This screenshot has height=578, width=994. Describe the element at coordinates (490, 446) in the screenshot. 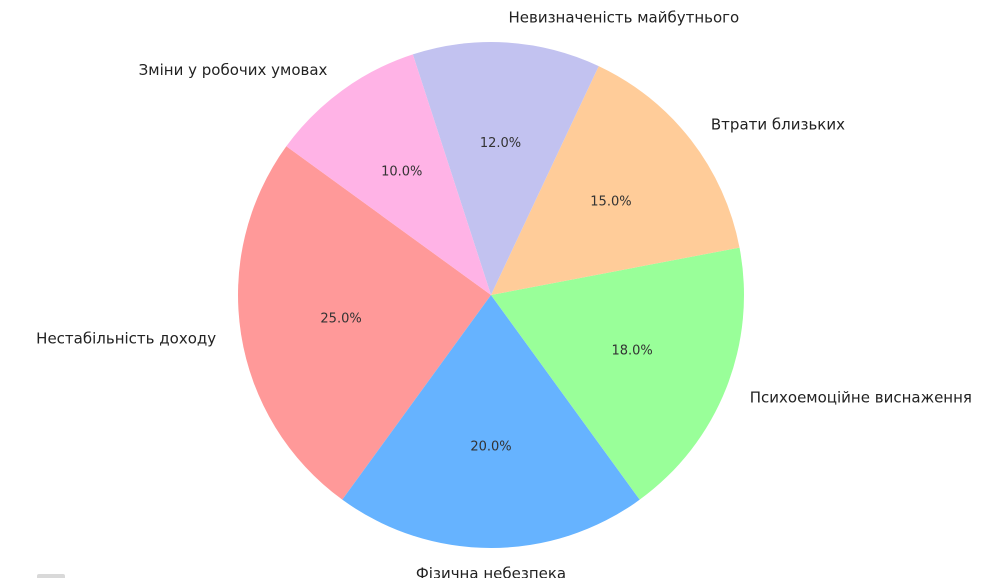

I see `percentage-label-2: 20.0%` at that location.